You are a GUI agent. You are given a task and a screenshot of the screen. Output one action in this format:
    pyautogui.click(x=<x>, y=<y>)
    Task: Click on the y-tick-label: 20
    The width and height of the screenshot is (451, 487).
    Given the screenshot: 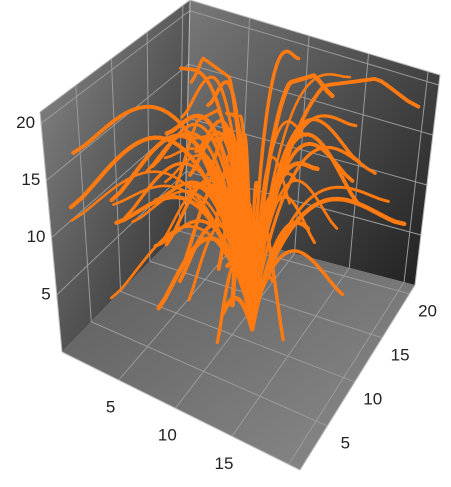 What is the action you would take?
    pyautogui.click(x=427, y=310)
    